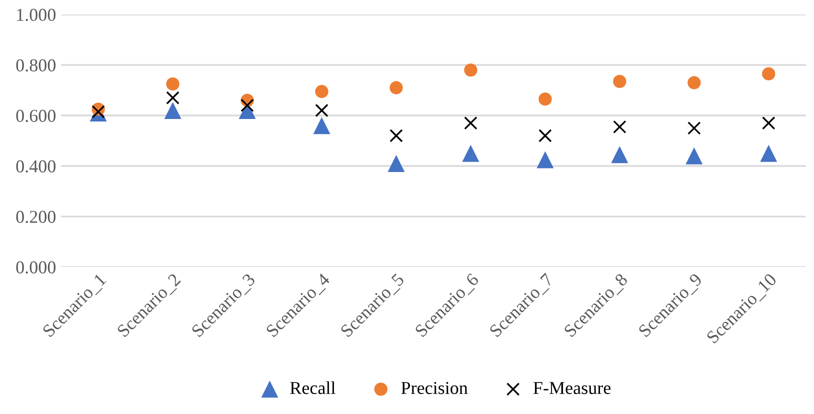 The width and height of the screenshot is (814, 414). I want to click on y-tick-label: 0.000, so click(36, 267).